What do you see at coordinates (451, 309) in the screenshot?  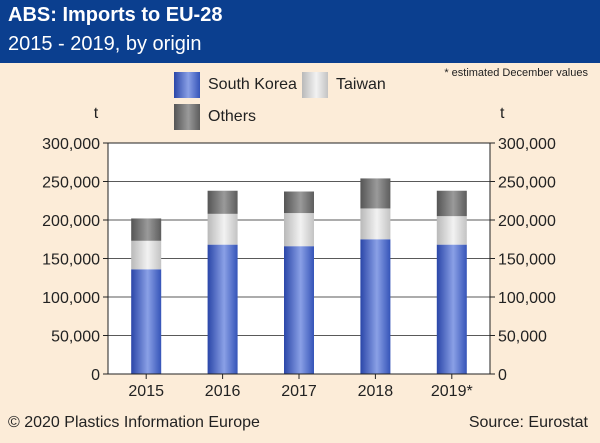 I see `bar-south-korea-2019` at bounding box center [451, 309].